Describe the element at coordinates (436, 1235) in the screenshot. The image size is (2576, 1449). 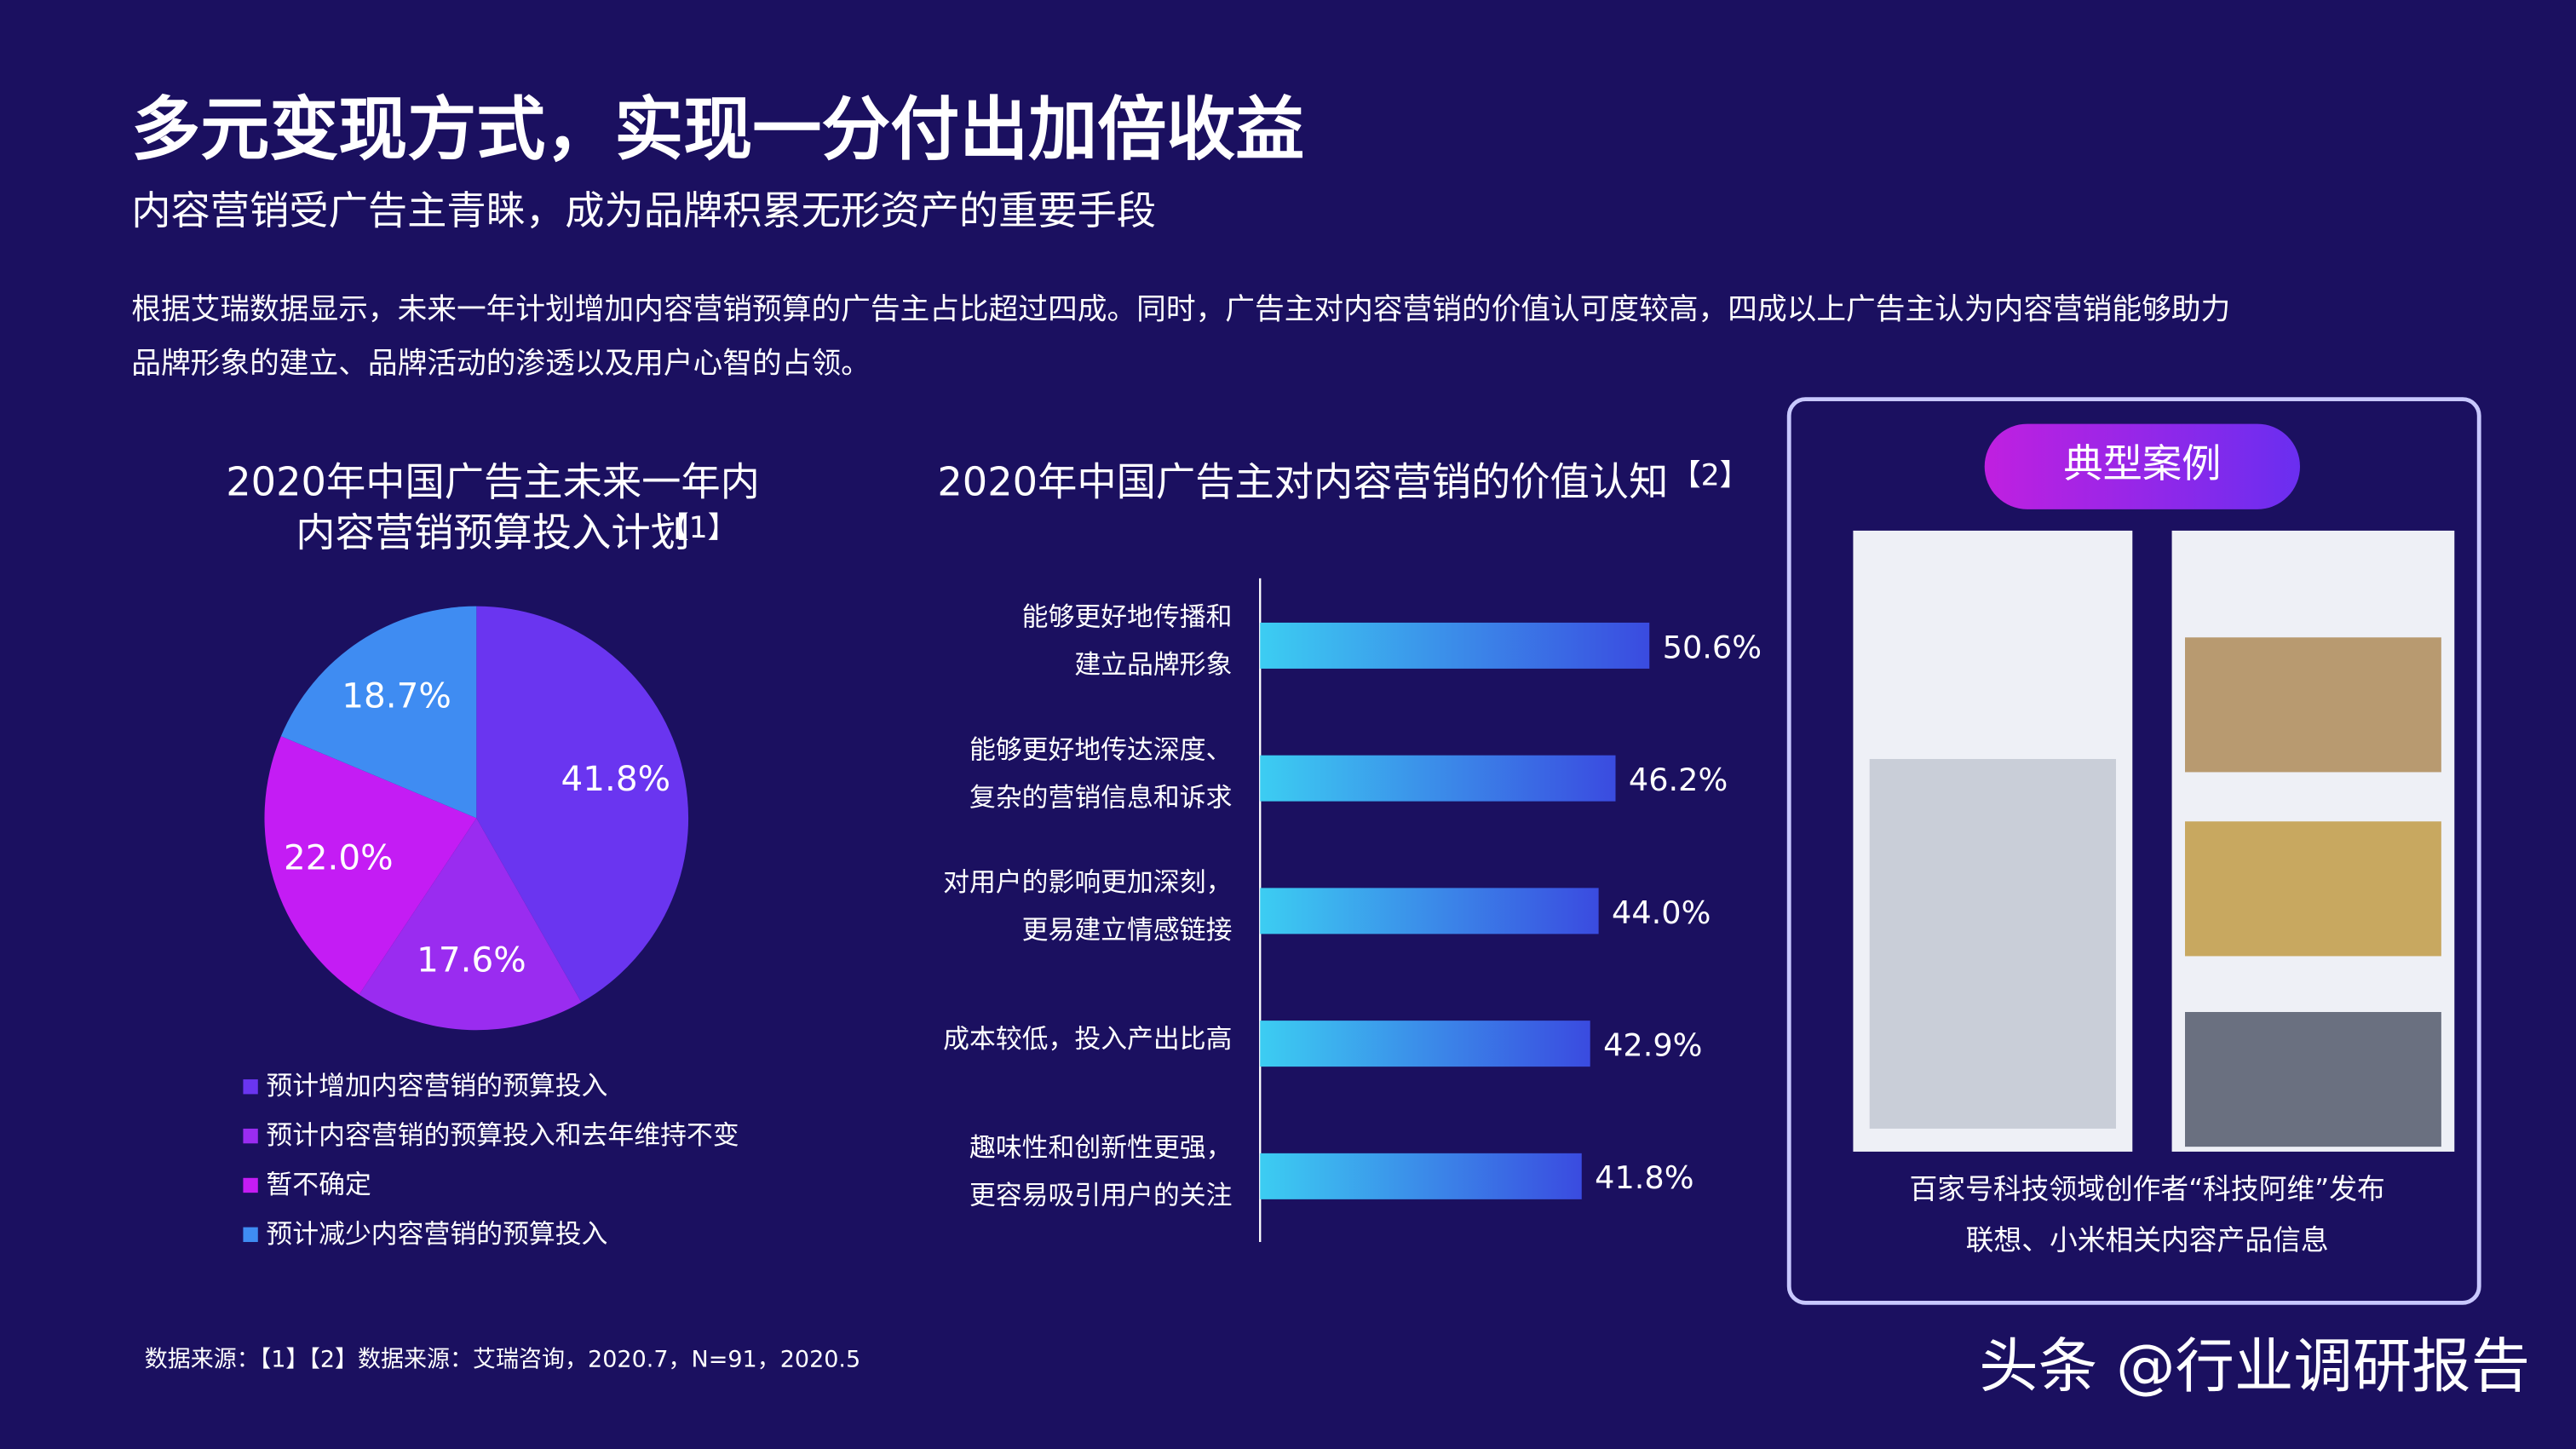
I see `legend-label: 预计减少内容营销的预算投入` at that location.